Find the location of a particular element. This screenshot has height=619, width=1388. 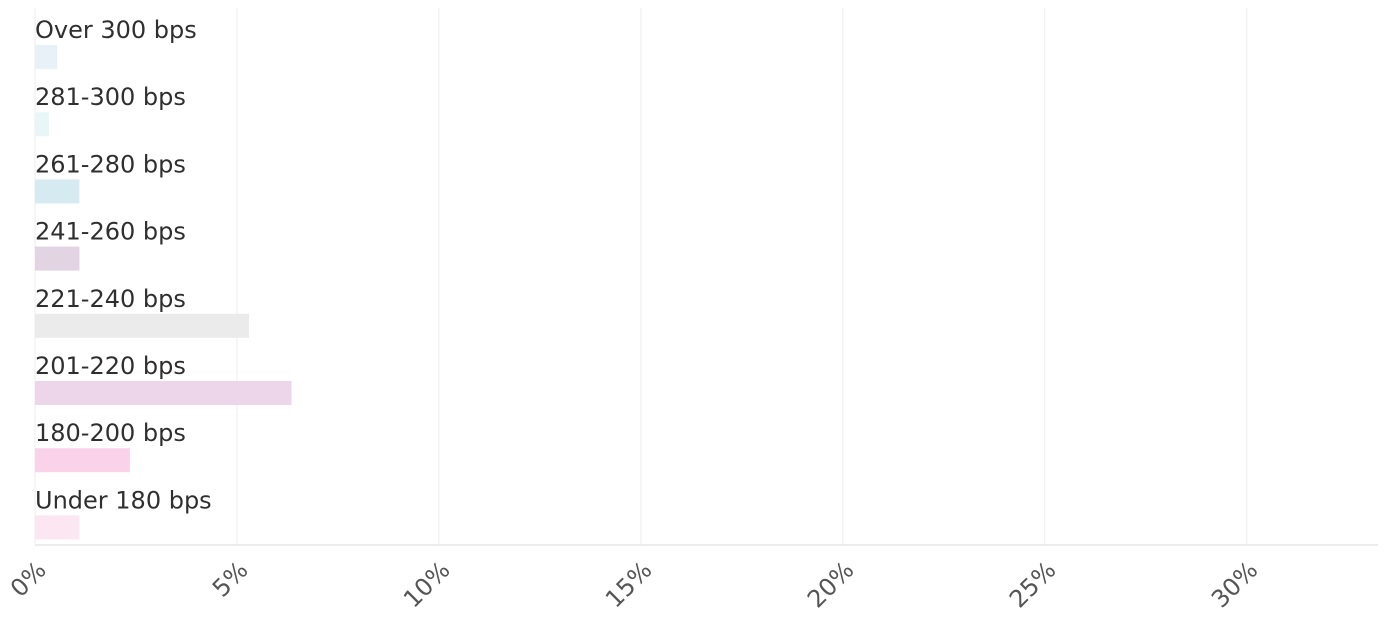

category-label: Over 300 bps is located at coordinates (116, 30).